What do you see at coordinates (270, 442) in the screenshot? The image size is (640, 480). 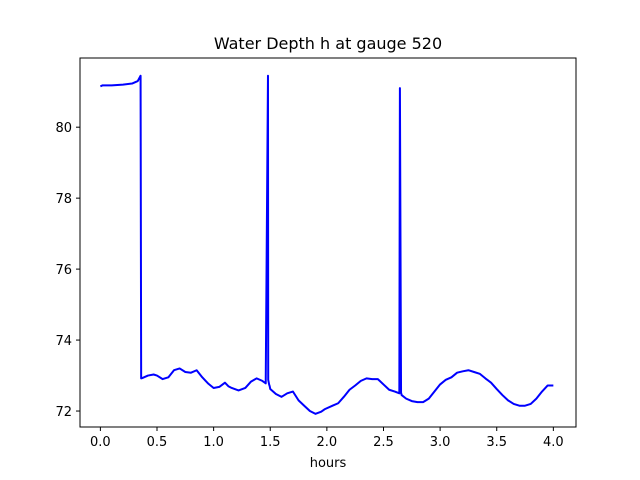 I see `x-tick-label: 1.5` at bounding box center [270, 442].